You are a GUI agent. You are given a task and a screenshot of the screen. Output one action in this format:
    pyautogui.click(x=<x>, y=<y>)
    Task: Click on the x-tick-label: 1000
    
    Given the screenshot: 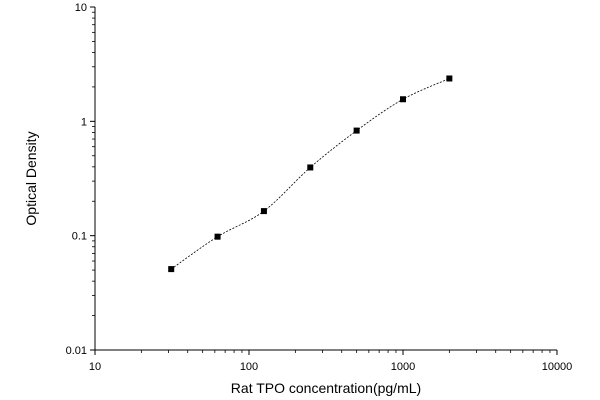 What is the action you would take?
    pyautogui.click(x=403, y=367)
    